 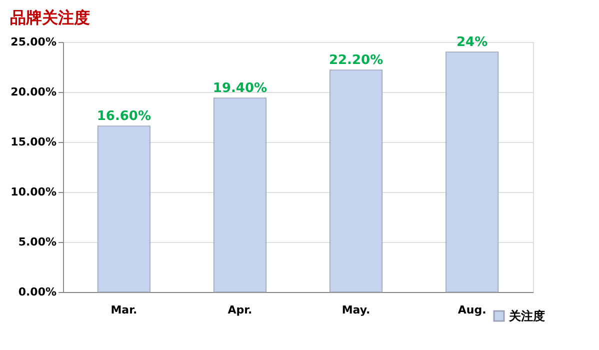 What do you see at coordinates (356, 310) in the screenshot?
I see `x-tick-label: May.` at bounding box center [356, 310].